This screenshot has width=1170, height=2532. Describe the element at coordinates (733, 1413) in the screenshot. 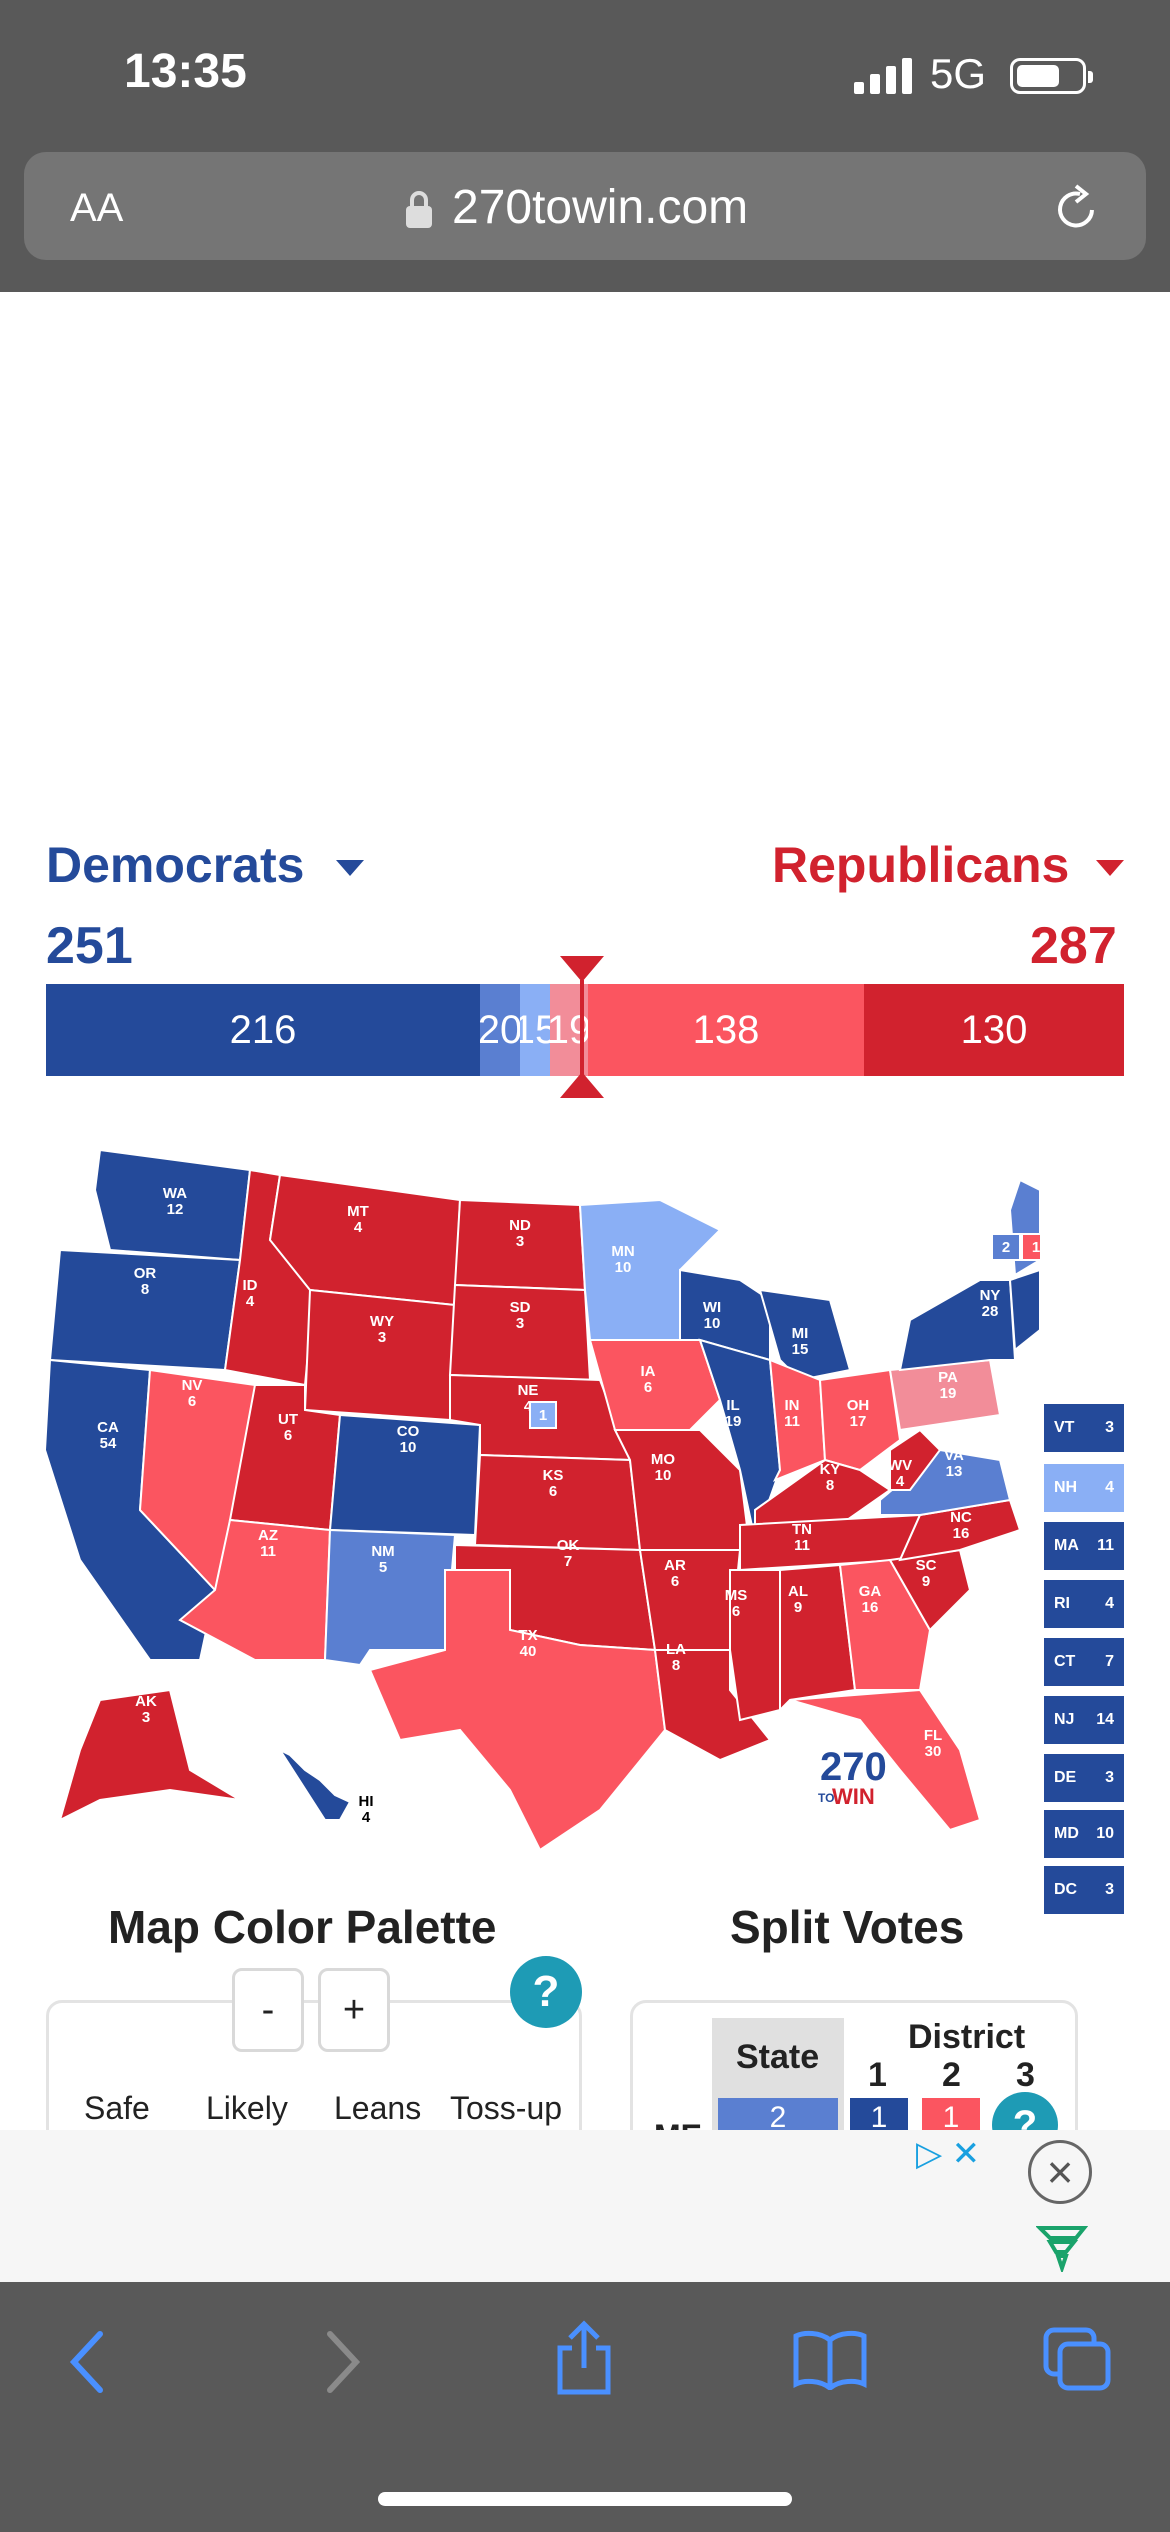

I see `label-il: IL 19` at that location.